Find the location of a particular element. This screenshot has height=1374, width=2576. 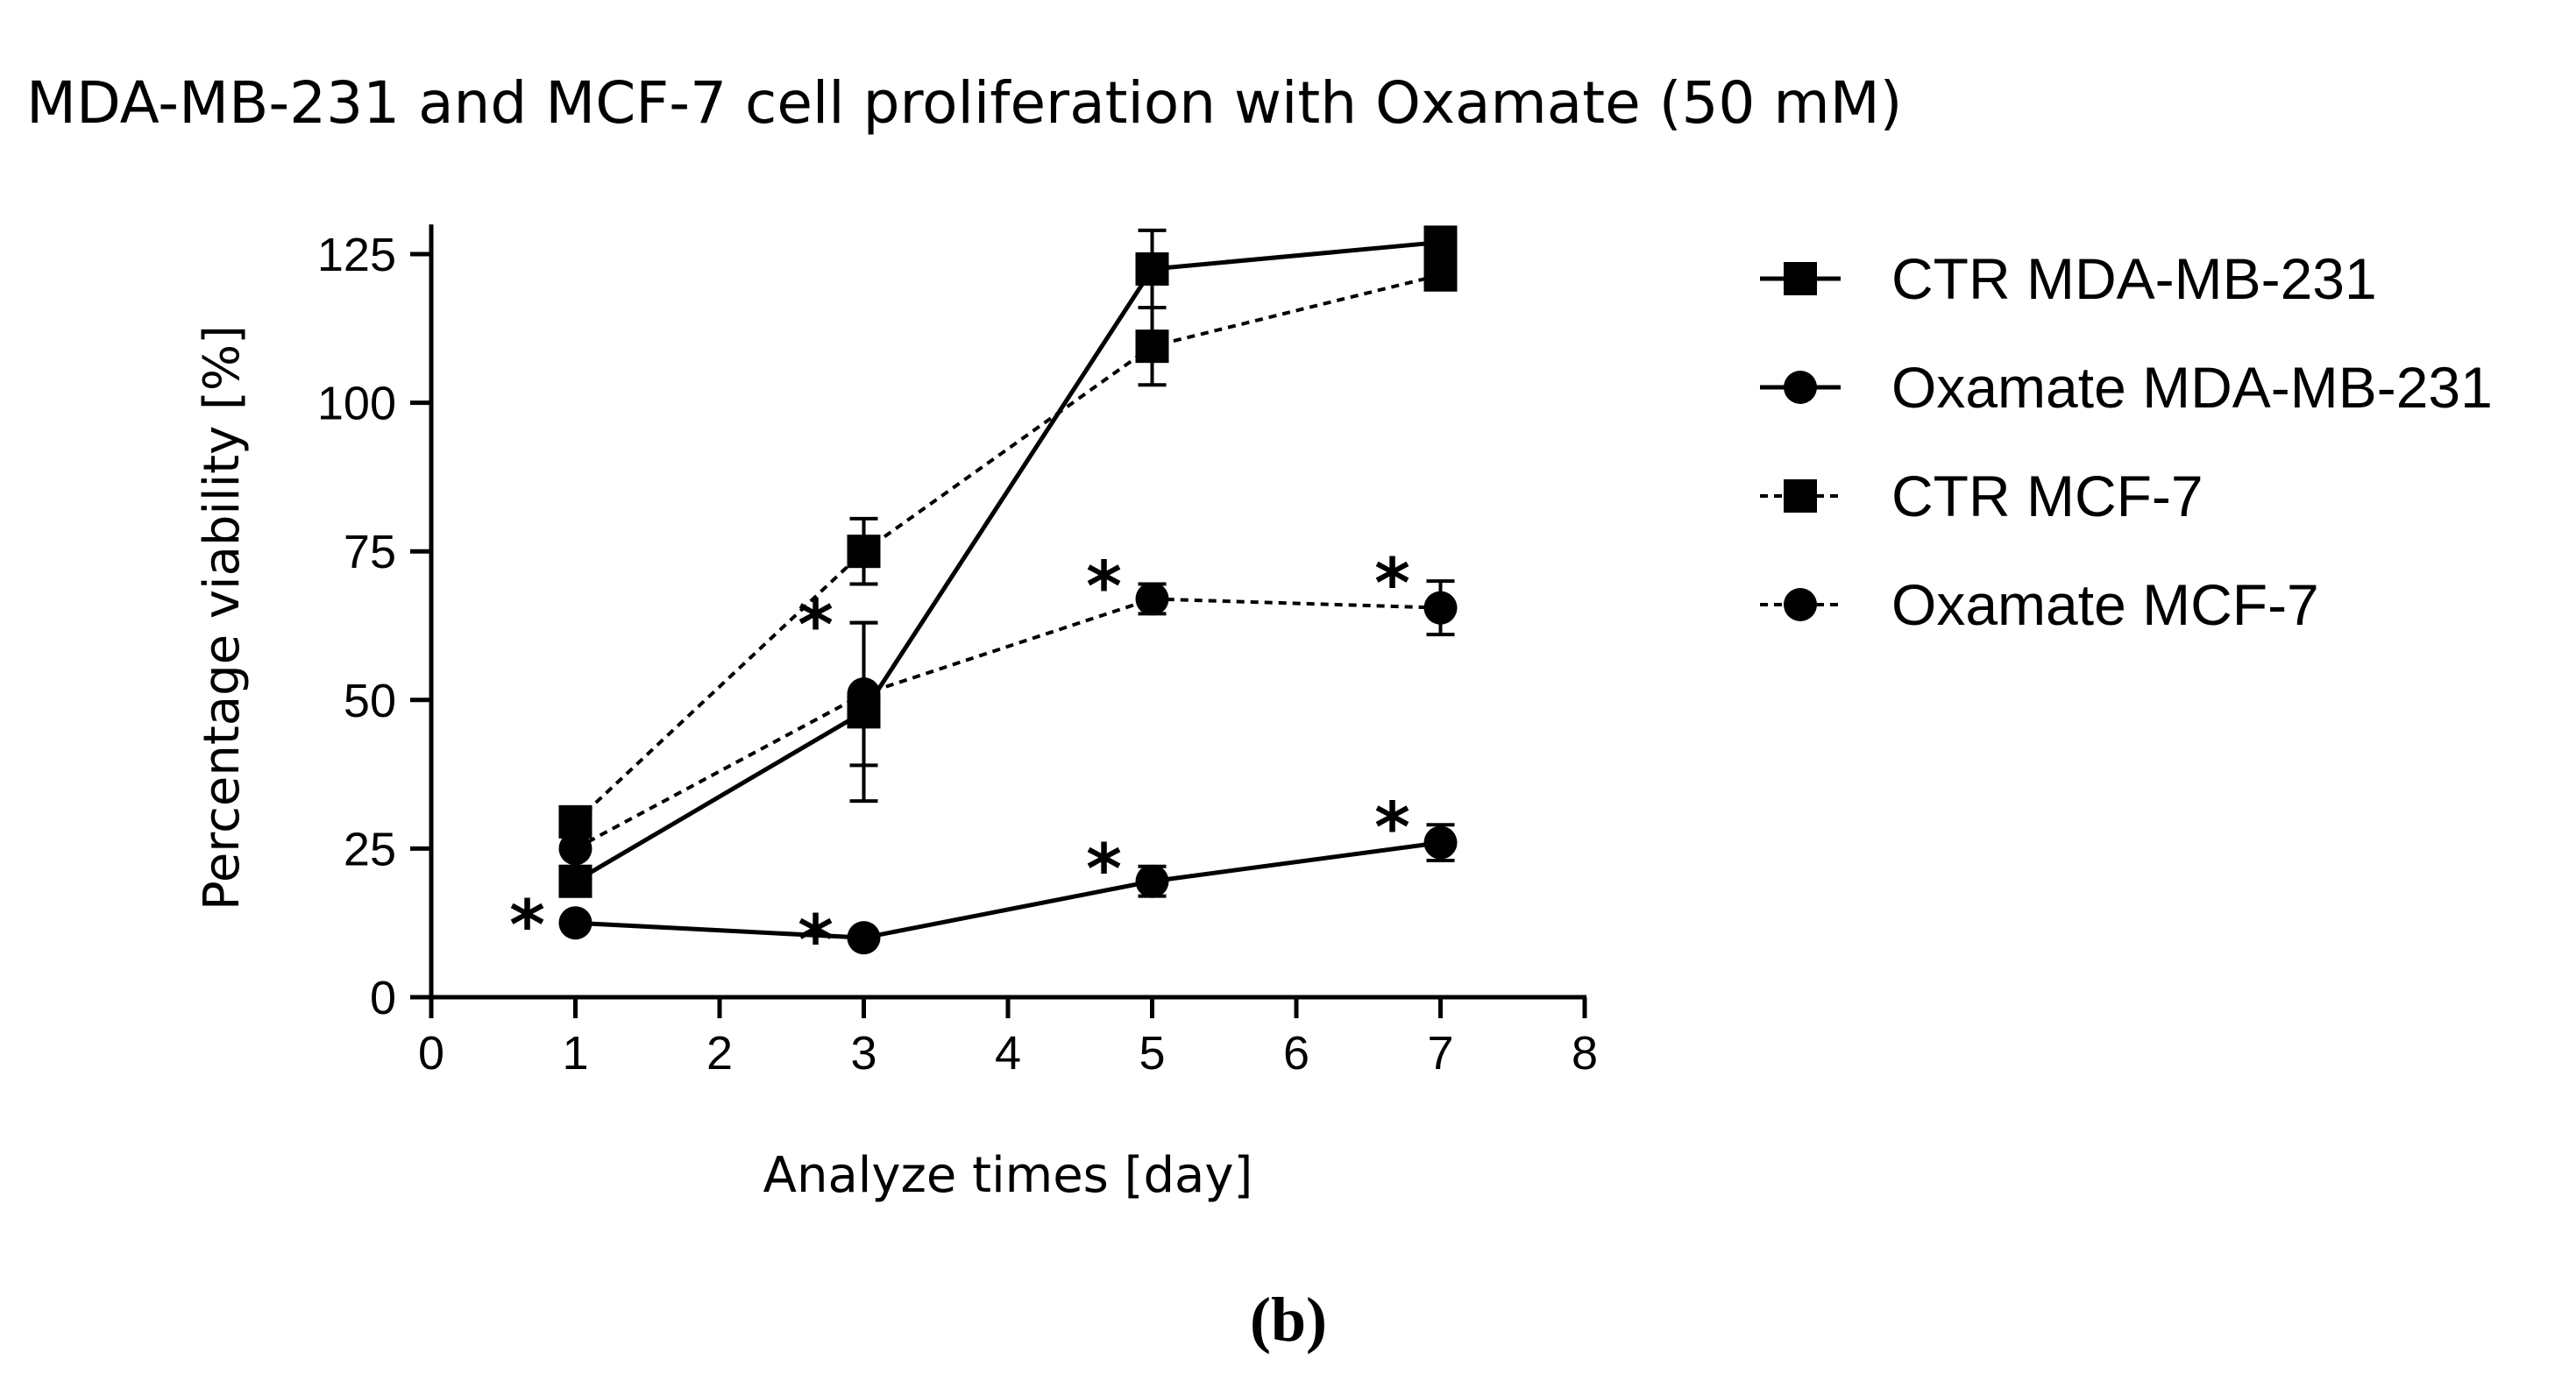

y-axis-label: Percentage viability [%] is located at coordinates (222, 617).